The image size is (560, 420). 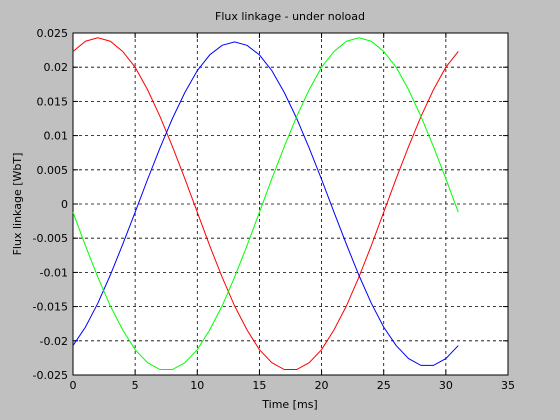 I want to click on y-tick-label: -0.015, so click(x=50, y=307).